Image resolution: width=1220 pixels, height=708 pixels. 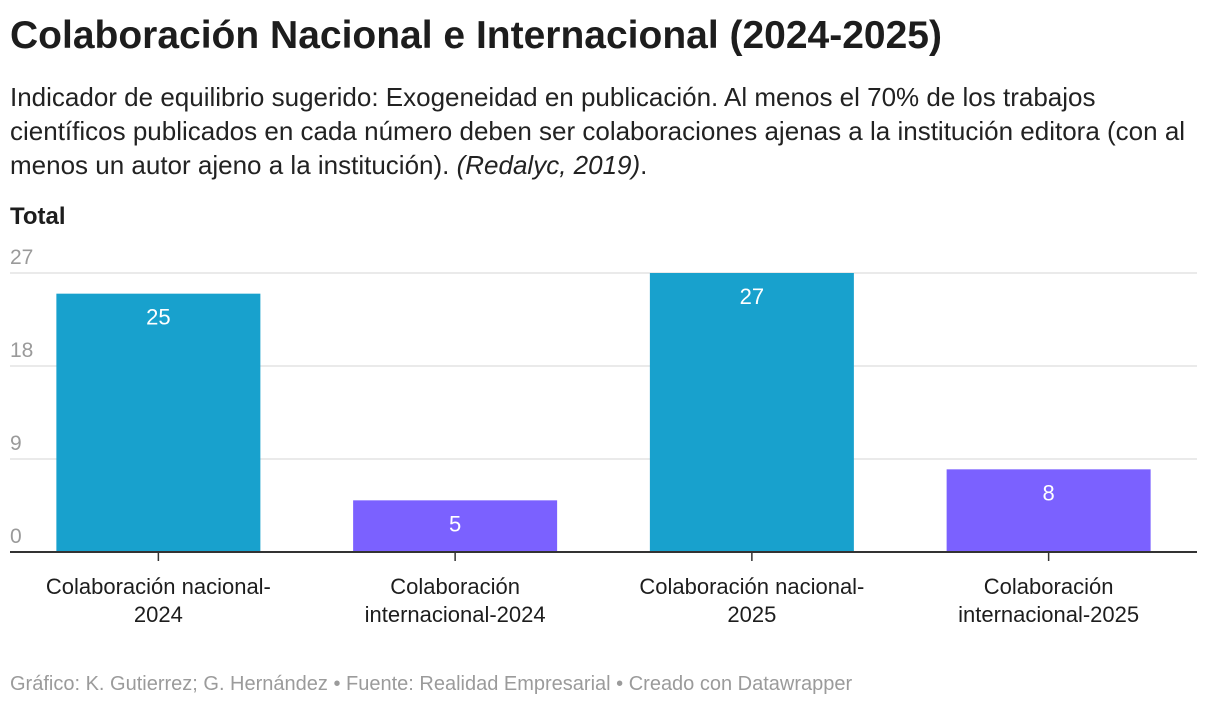 I want to click on x-category-label: Colaboración nacional- 2025, so click(x=751, y=600).